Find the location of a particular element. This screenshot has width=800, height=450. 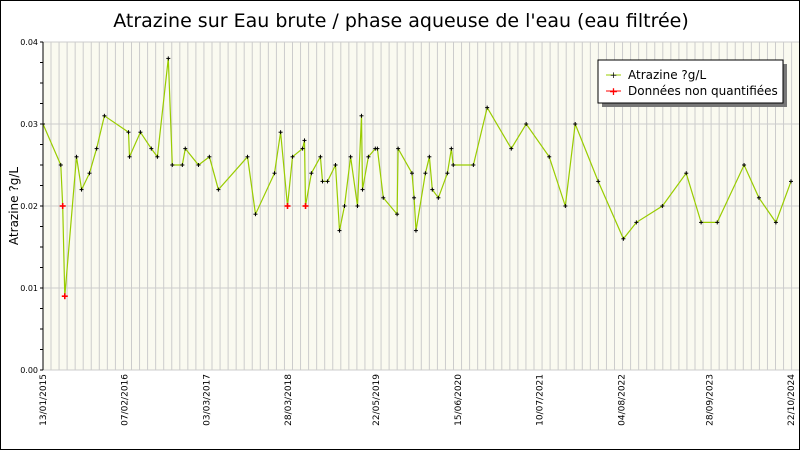

legend-label-non-quantified: Données non quantifiées is located at coordinates (703, 91).